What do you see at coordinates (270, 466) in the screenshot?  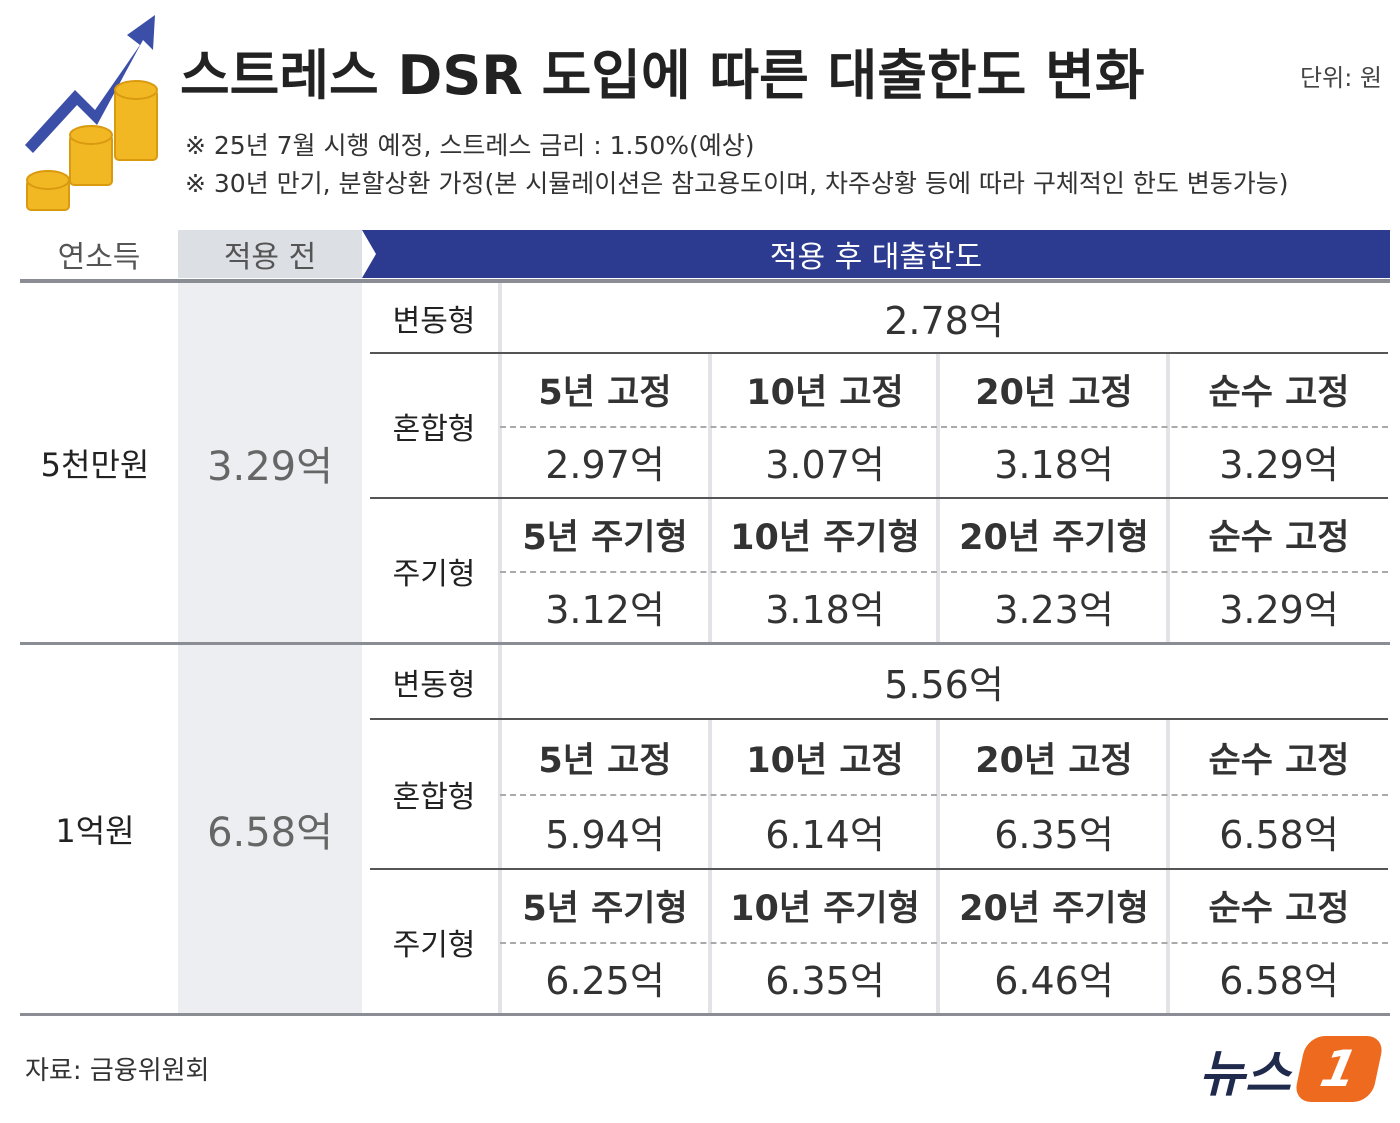 I see `before-value: 3.29억` at bounding box center [270, 466].